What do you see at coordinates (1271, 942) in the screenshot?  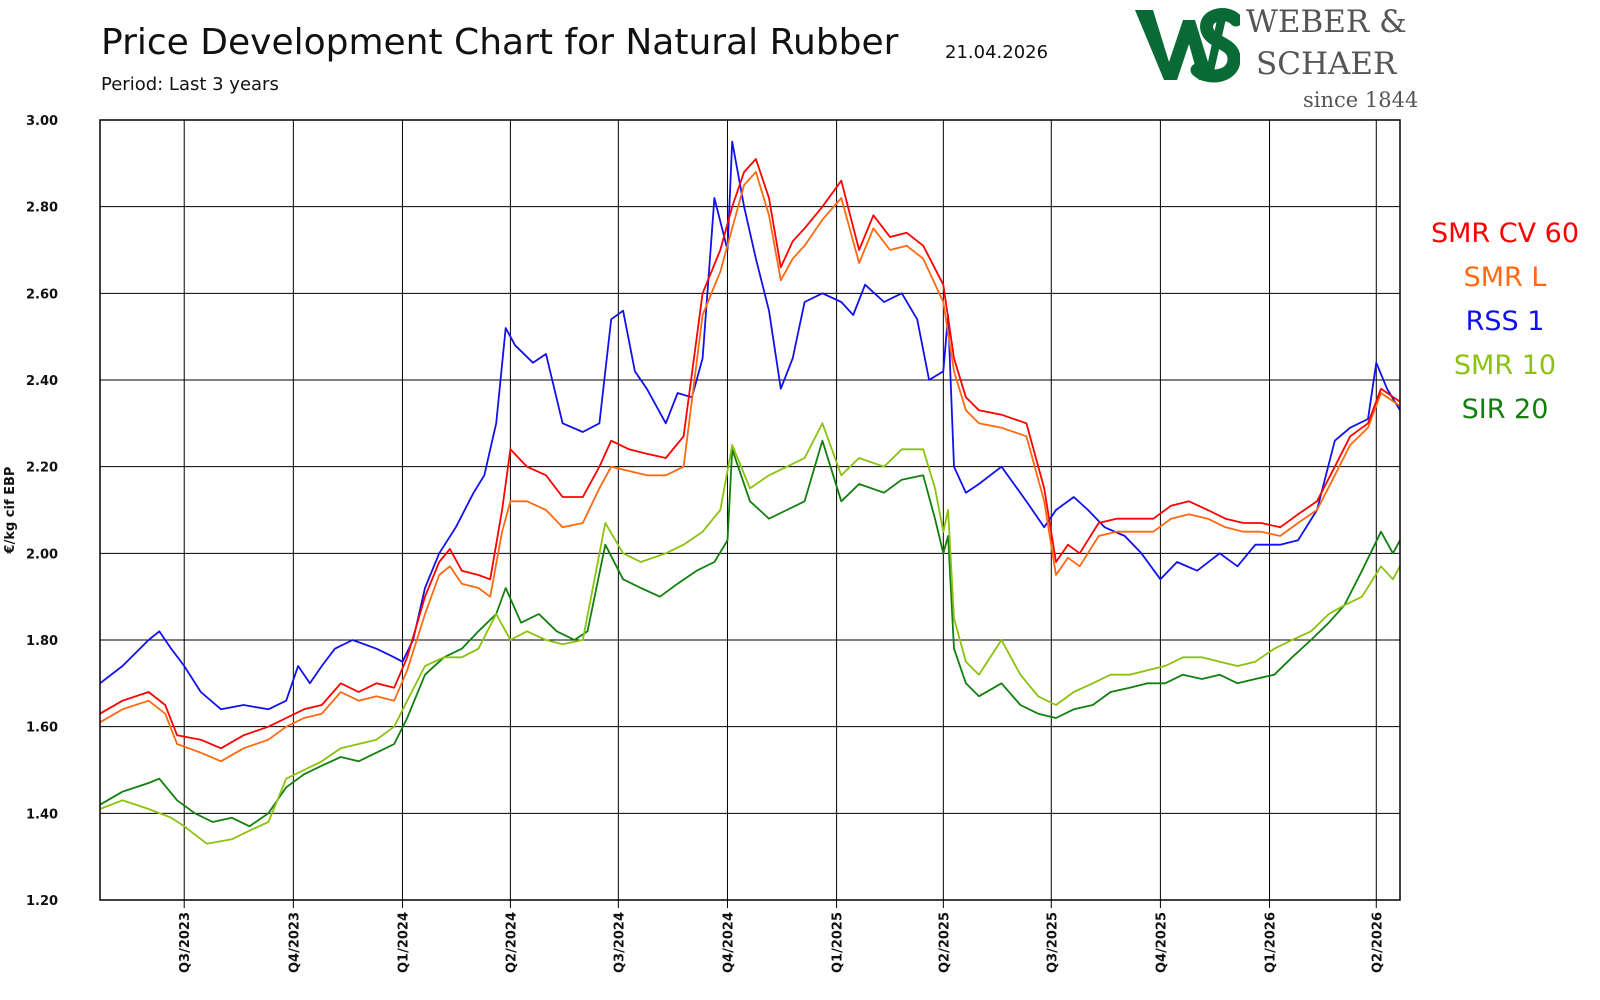 I see `x-tick-label: Q1/2026` at bounding box center [1271, 942].